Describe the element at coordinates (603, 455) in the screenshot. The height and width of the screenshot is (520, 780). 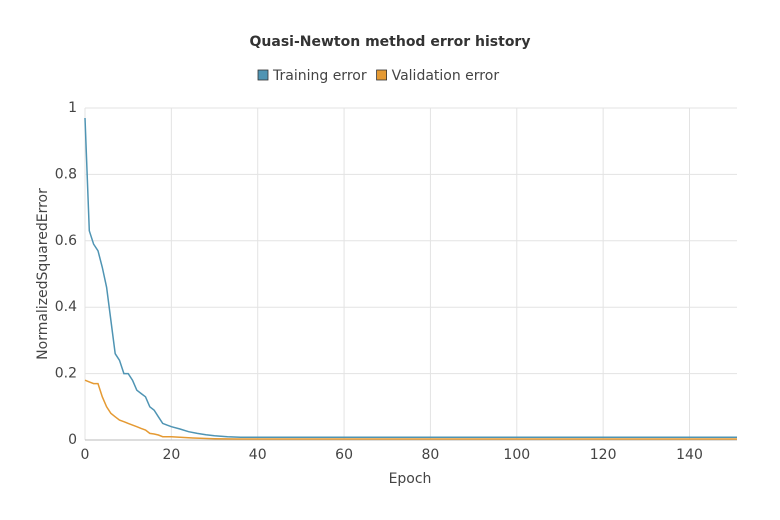
I see `x-tick-label: 120` at that location.